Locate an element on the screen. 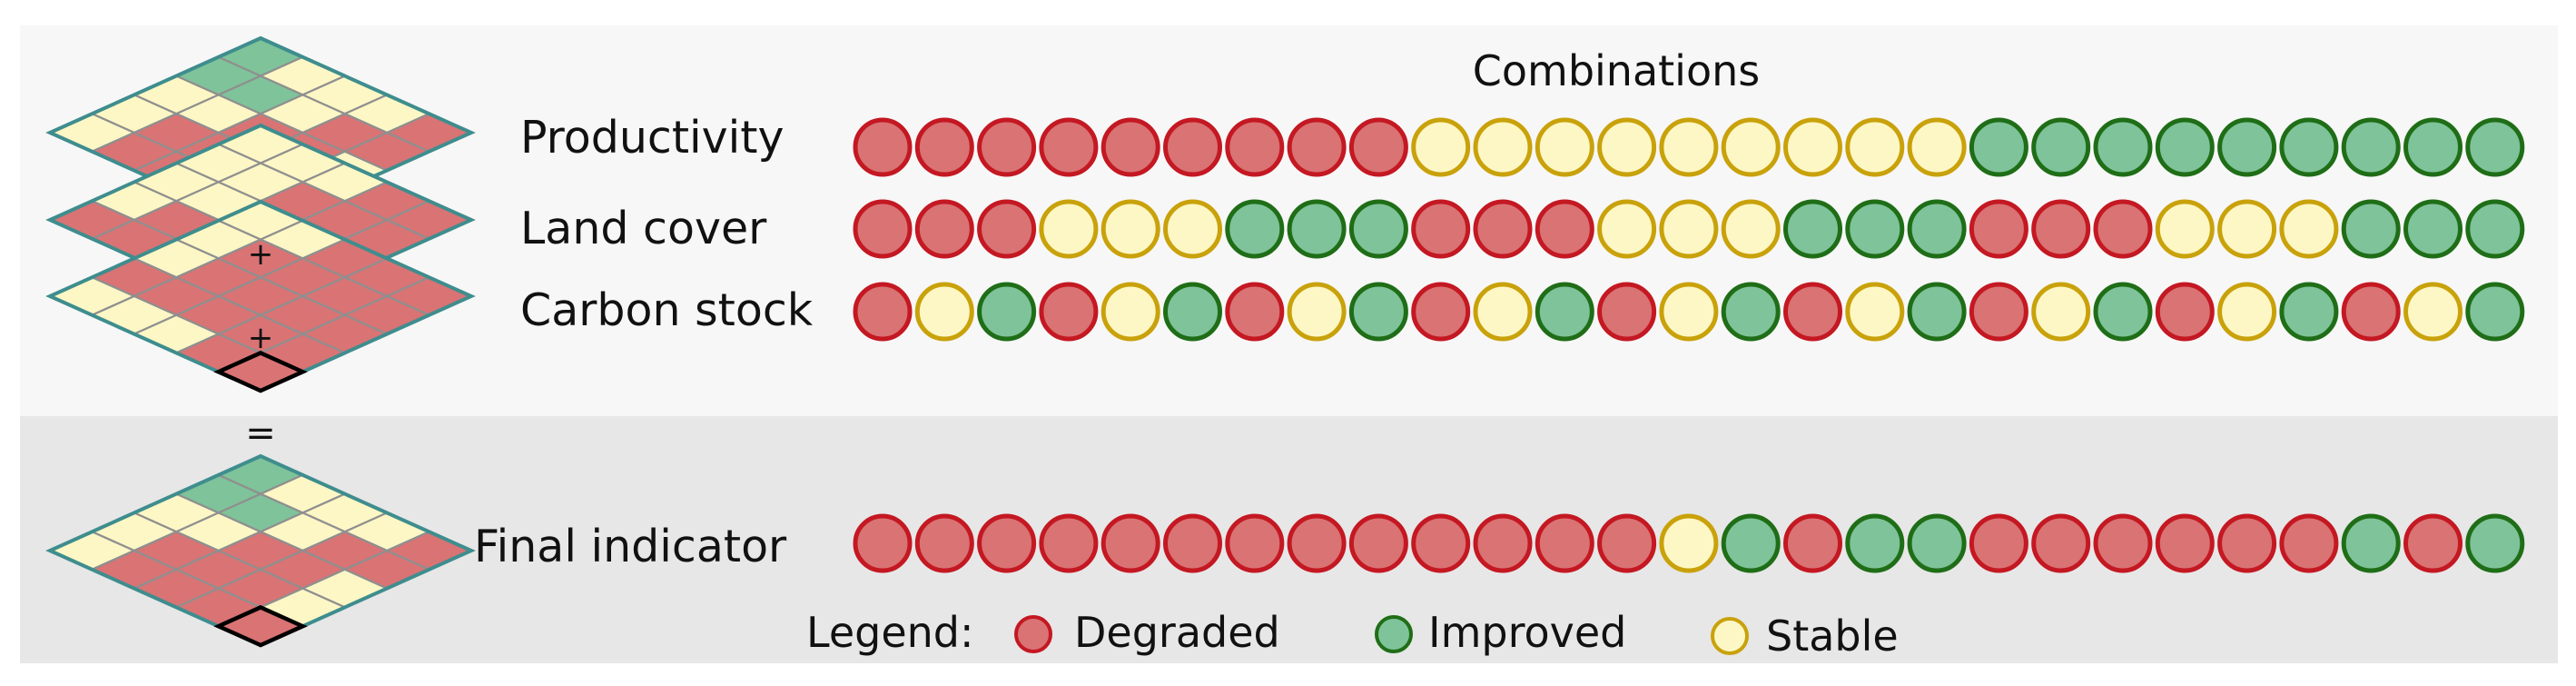 The image size is (2576, 686). legend-marks is located at coordinates (1381, 635).